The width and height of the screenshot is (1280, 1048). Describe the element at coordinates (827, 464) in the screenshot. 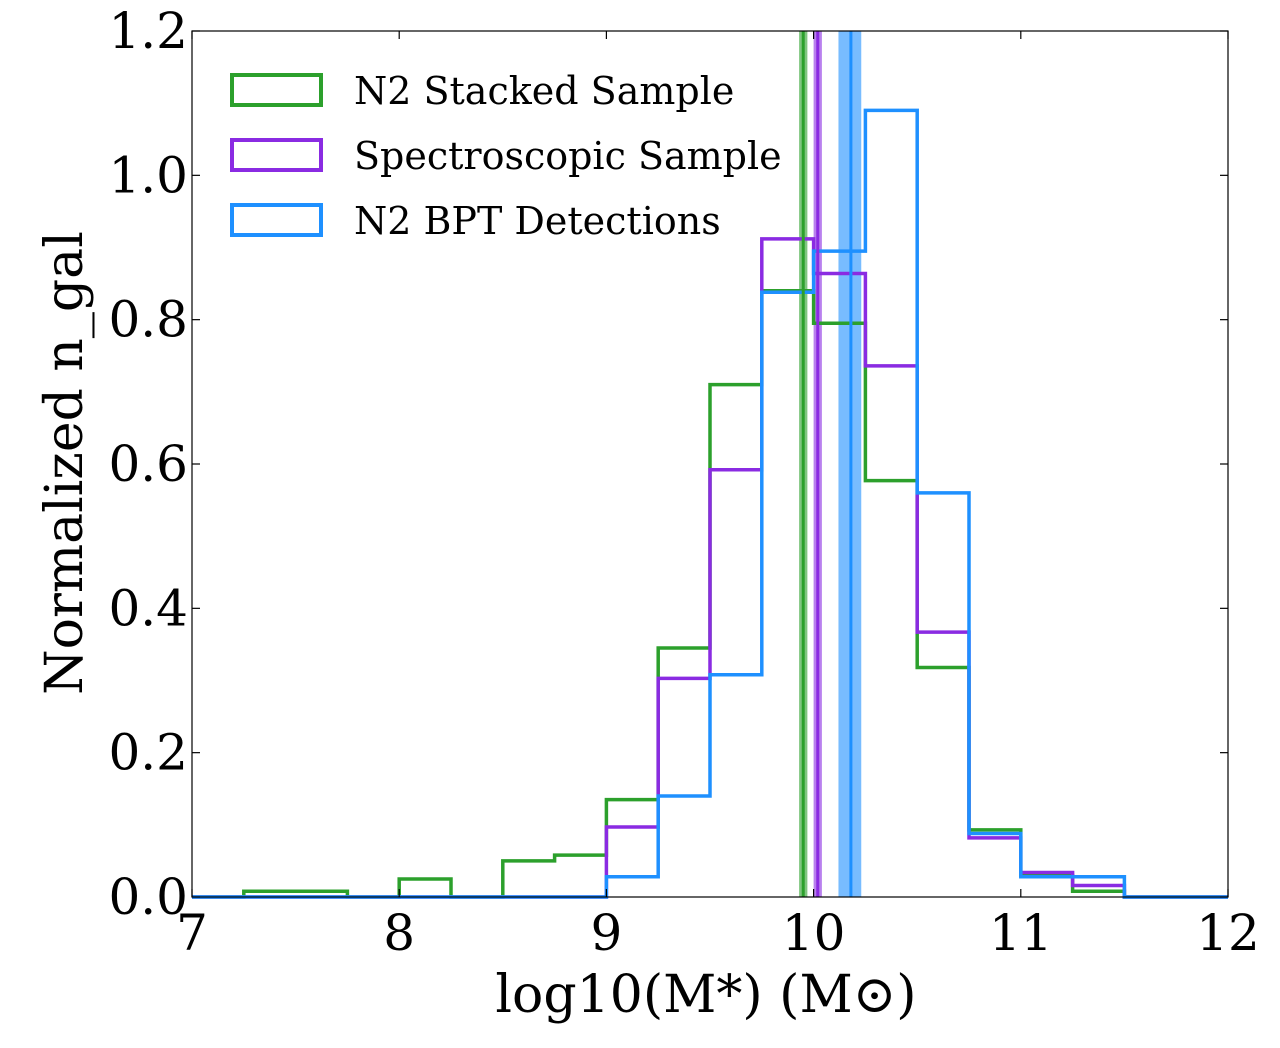

I see `median-lines-layer` at that location.